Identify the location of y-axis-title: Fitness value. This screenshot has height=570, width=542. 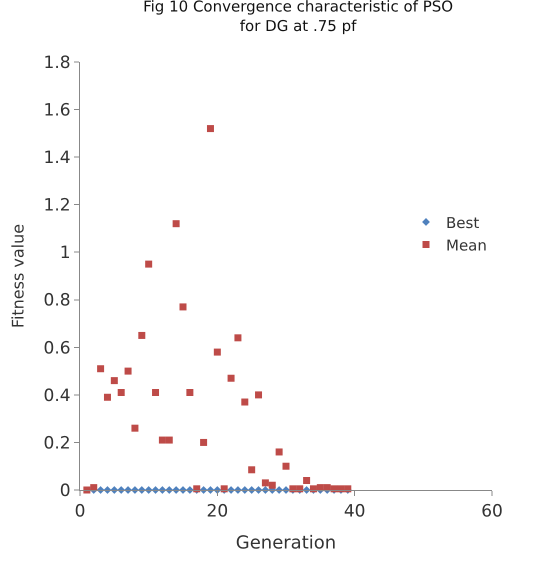
(18, 276).